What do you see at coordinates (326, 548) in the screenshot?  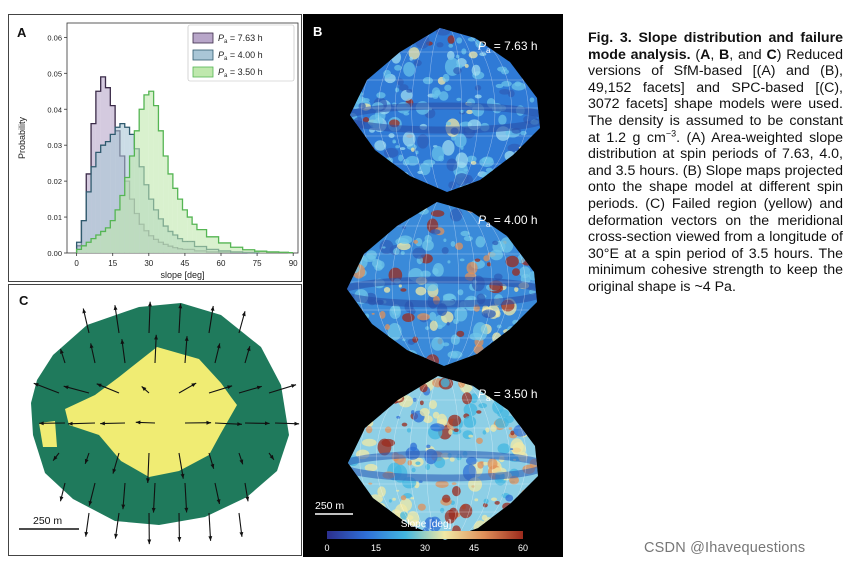 I see `colorbar-tick-label: 0` at bounding box center [326, 548].